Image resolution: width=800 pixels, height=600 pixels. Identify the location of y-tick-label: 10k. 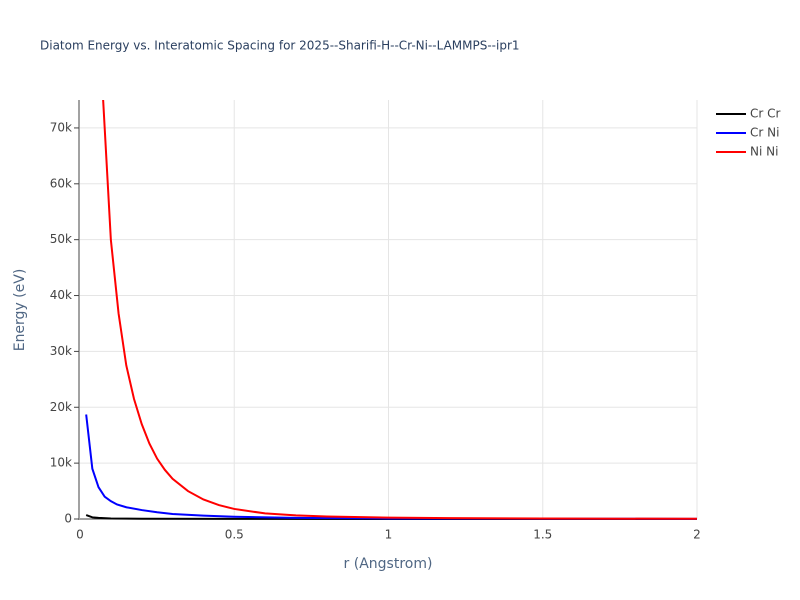
(61, 463).